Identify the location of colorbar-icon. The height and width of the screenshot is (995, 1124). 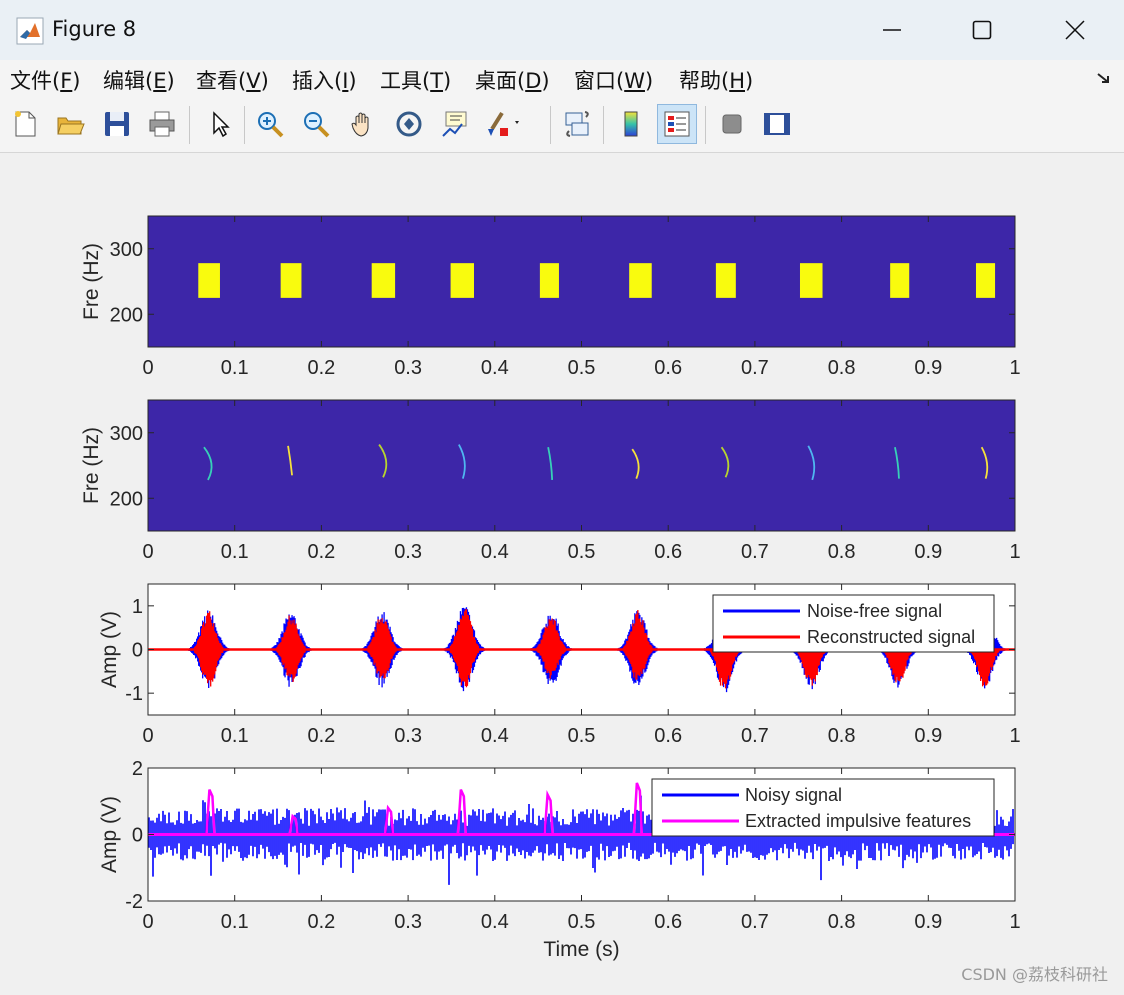
(631, 124).